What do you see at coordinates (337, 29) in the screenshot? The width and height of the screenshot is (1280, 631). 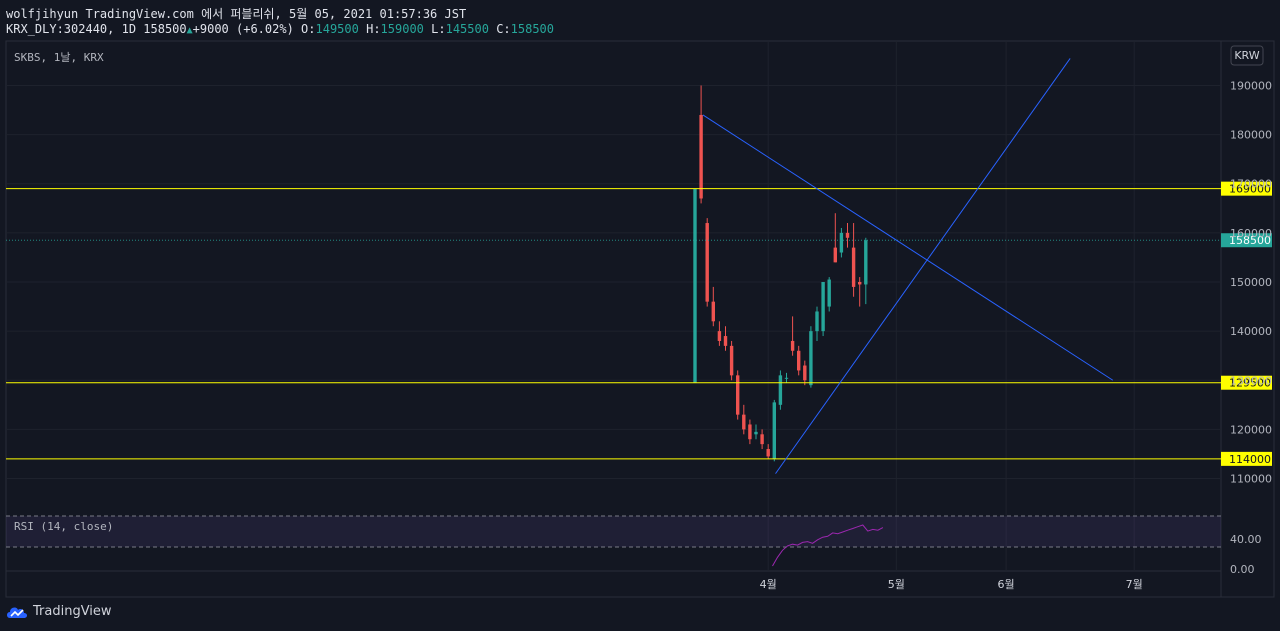 I see `open-value: 149500` at bounding box center [337, 29].